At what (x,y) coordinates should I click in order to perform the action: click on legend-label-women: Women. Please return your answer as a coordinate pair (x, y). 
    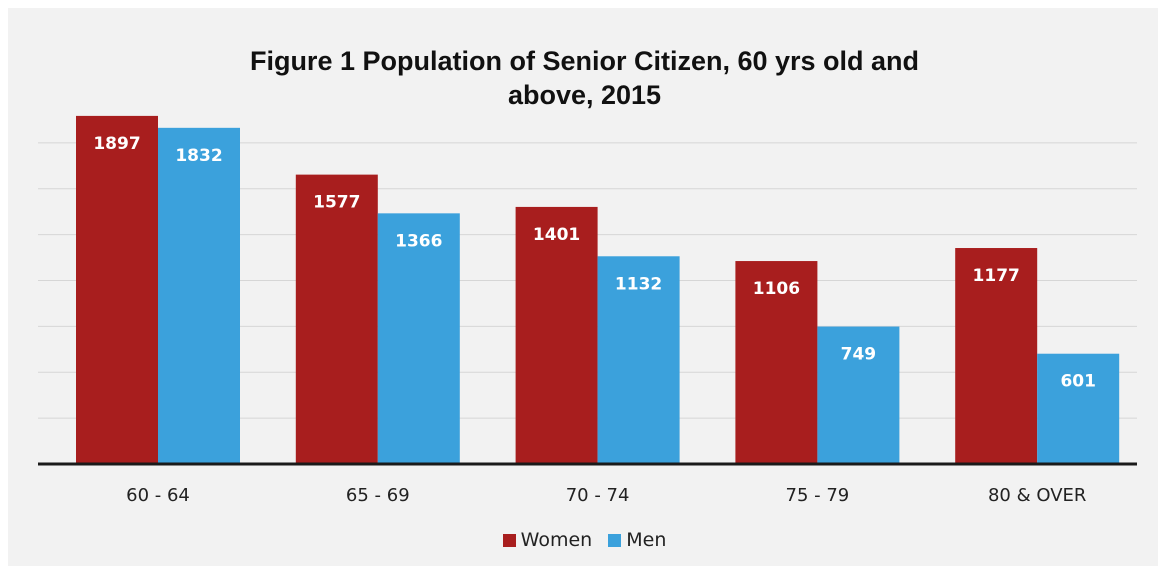
    Looking at the image, I should click on (556, 540).